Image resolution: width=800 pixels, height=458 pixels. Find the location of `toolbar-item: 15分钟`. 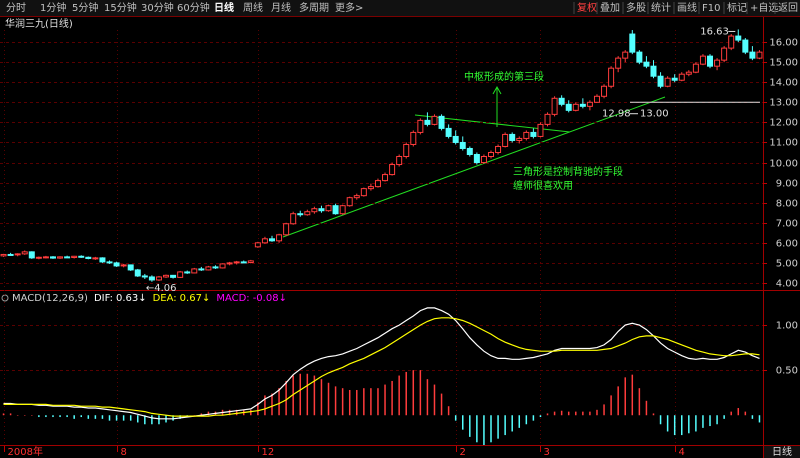

toolbar-item: 15分钟 is located at coordinates (120, 7).